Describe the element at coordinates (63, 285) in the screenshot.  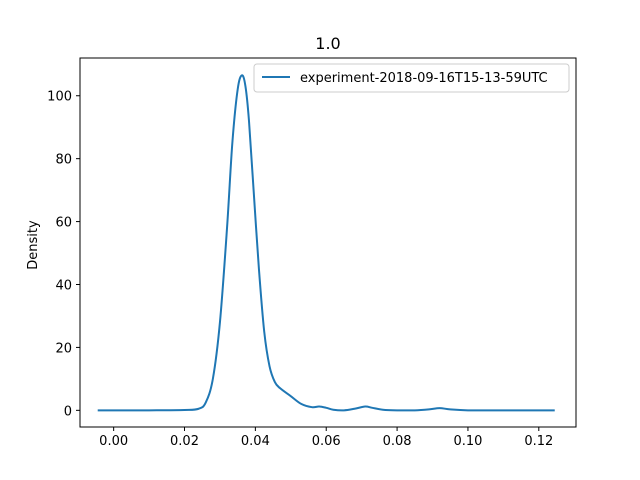
I see `y-tick-label: 40` at that location.